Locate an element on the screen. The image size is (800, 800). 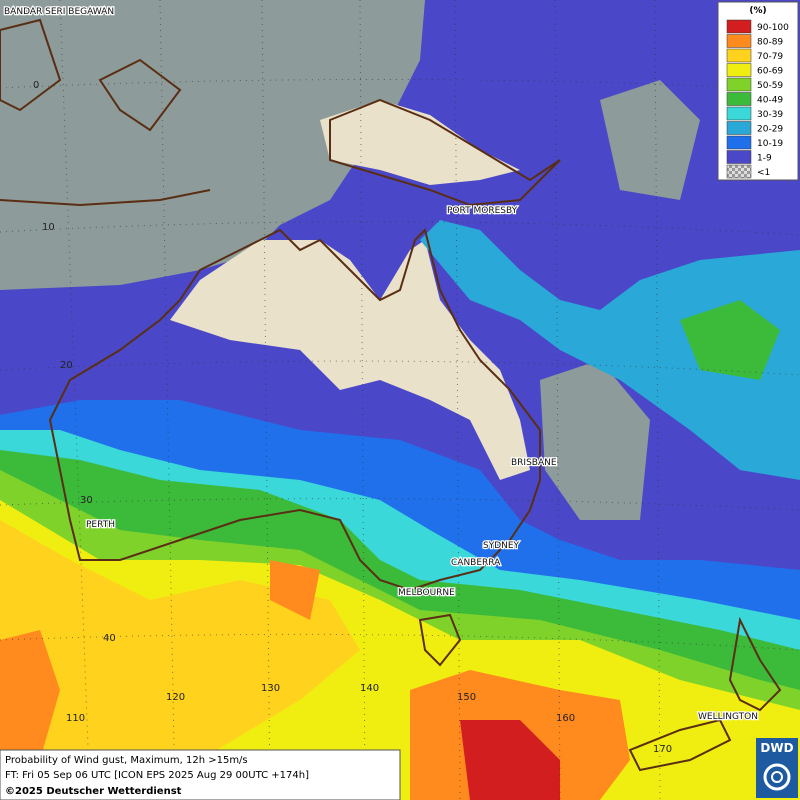
city-label: WELLINGTON is located at coordinates (728, 717).